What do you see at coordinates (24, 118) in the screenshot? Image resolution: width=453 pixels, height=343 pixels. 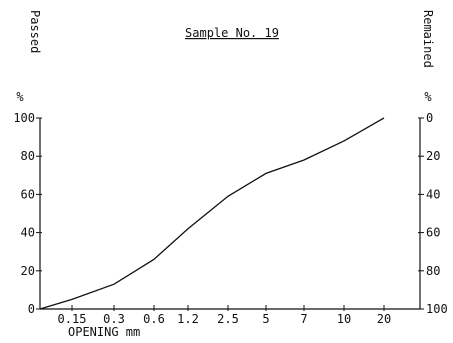 I see `left-tick-label: 100` at bounding box center [24, 118].